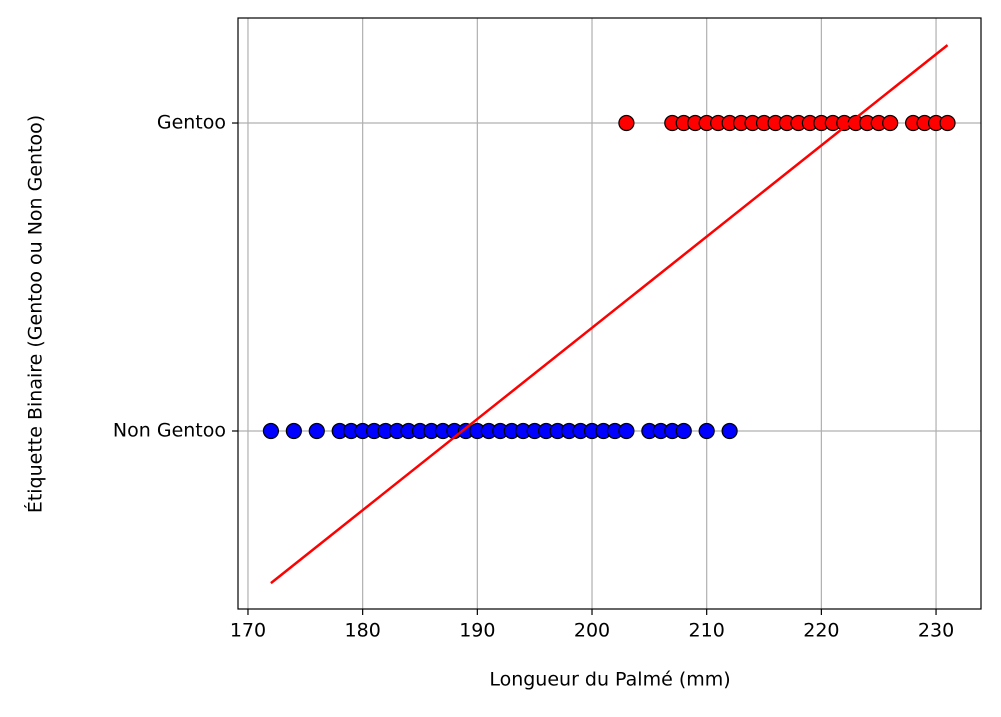 The image size is (1001, 717). What do you see at coordinates (248, 631) in the screenshot?
I see `x-tick-label: 170` at bounding box center [248, 631].